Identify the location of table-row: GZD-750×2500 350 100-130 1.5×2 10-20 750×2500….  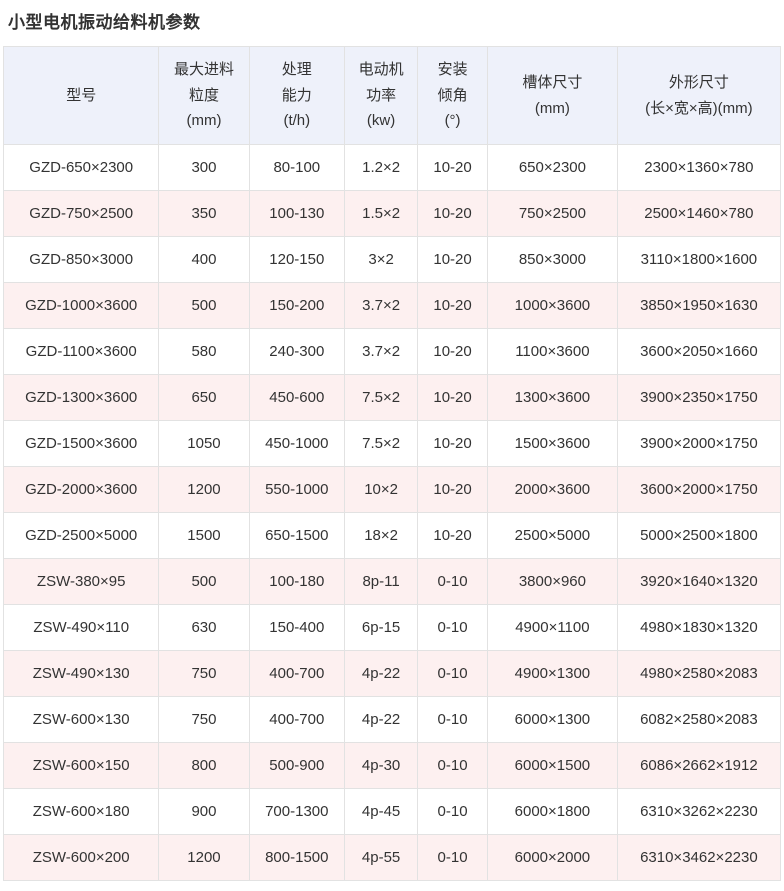
(392, 213).